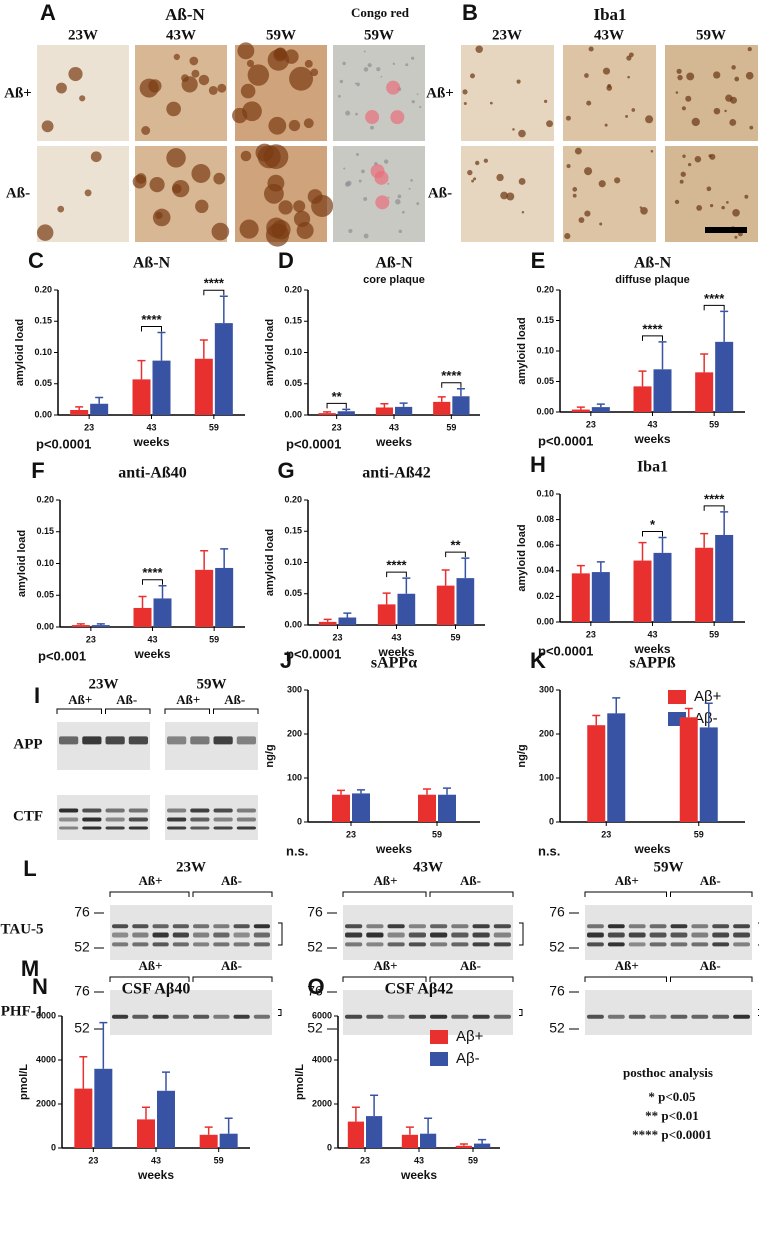 The width and height of the screenshot is (759, 1236). Describe the element at coordinates (211, 746) in the screenshot. I see `blot` at that location.